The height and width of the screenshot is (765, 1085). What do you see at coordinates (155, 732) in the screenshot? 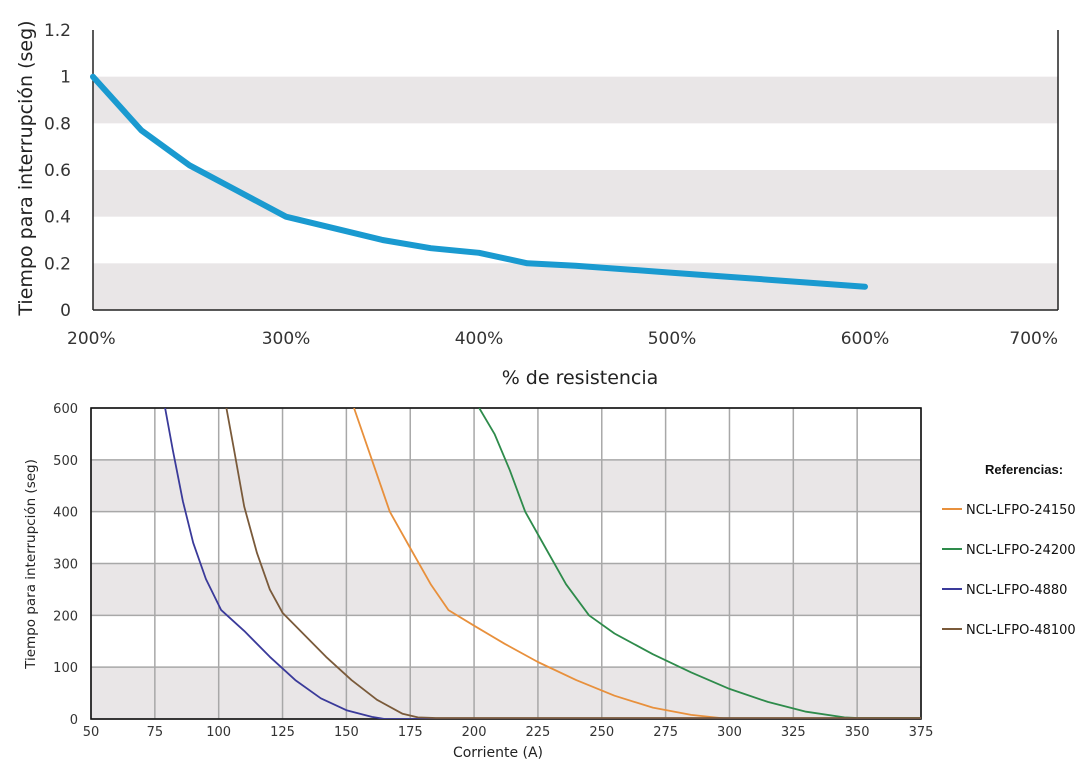
I see `x-tick-label: 75` at bounding box center [155, 732].